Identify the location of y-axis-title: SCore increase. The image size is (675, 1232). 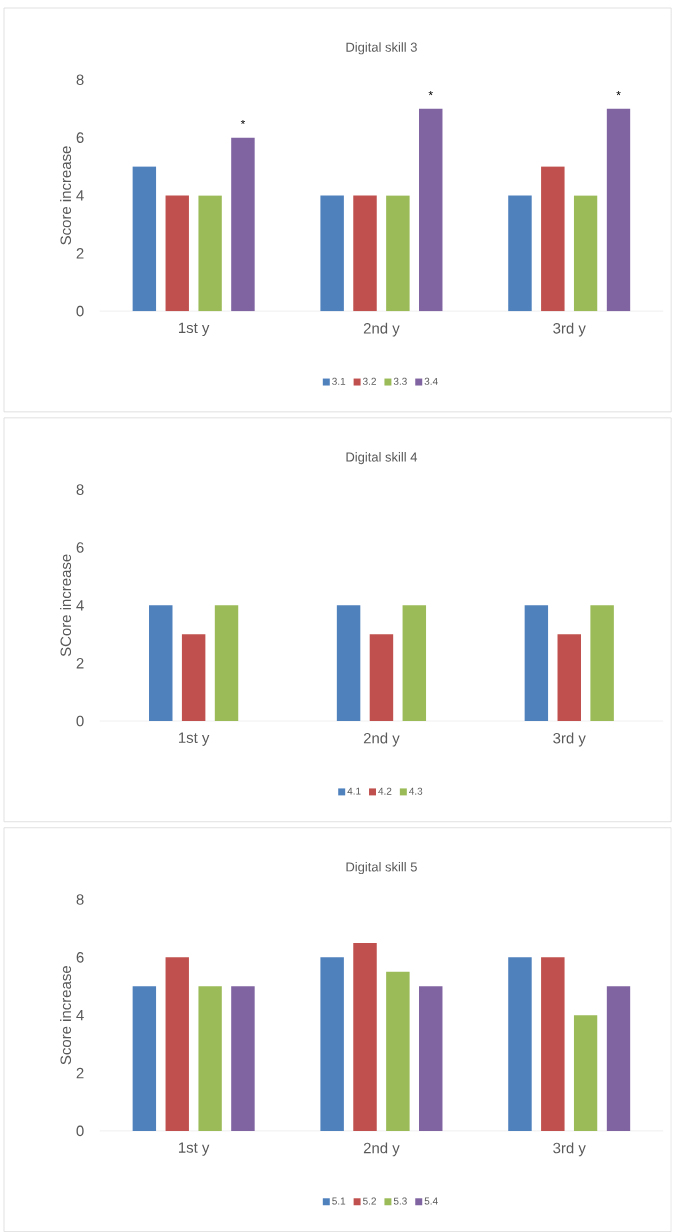
(65, 605).